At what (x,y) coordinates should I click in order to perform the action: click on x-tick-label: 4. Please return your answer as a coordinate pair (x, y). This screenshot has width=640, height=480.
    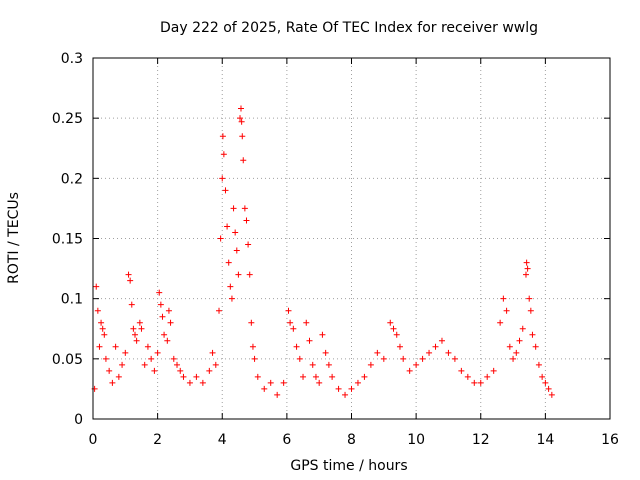
    Looking at the image, I should click on (222, 440).